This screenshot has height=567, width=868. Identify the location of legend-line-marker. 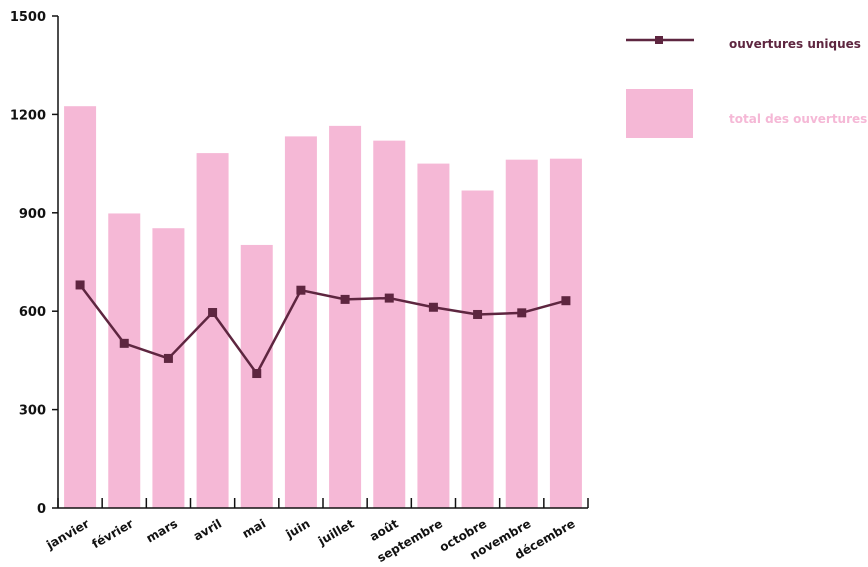
(659, 40).